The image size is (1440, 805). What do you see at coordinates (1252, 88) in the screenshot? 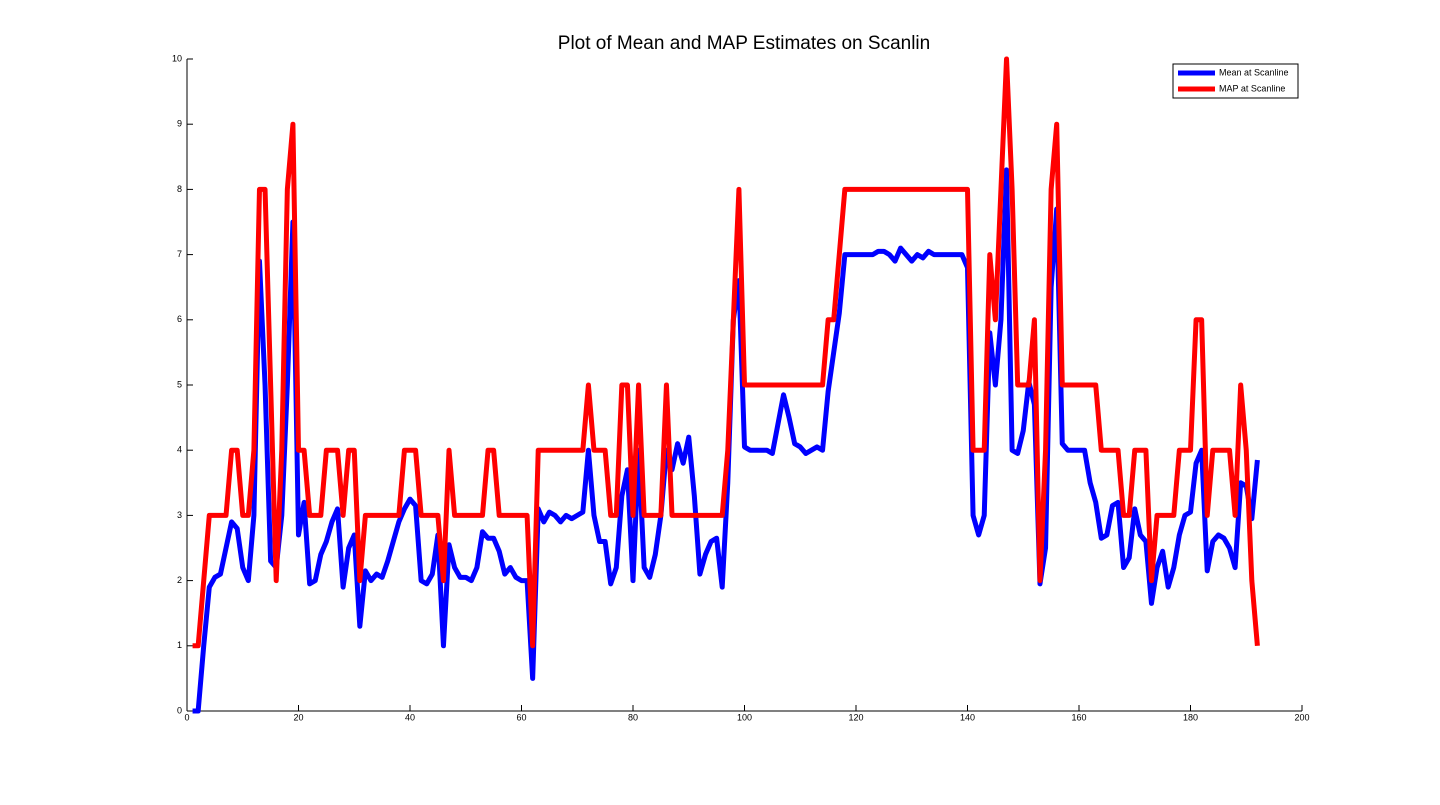
I see `legend-label: MAP at Scanline` at bounding box center [1252, 88].